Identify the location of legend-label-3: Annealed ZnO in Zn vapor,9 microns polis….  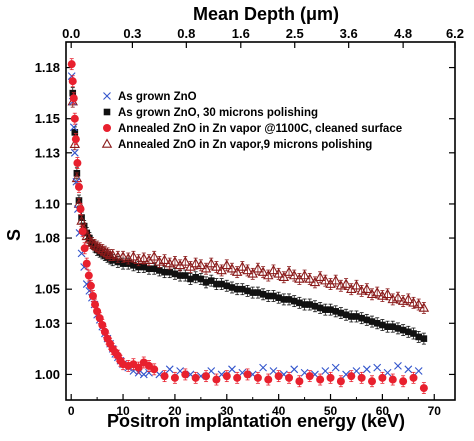
(245, 145).